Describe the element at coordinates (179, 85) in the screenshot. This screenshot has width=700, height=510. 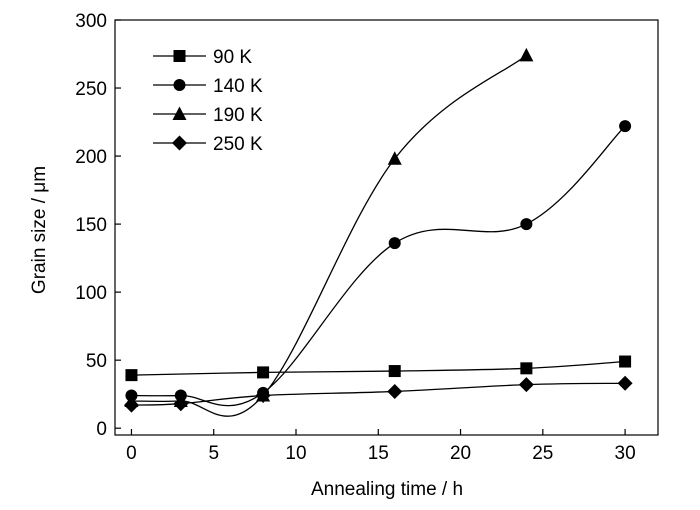
I see `legend-marker-circle` at that location.